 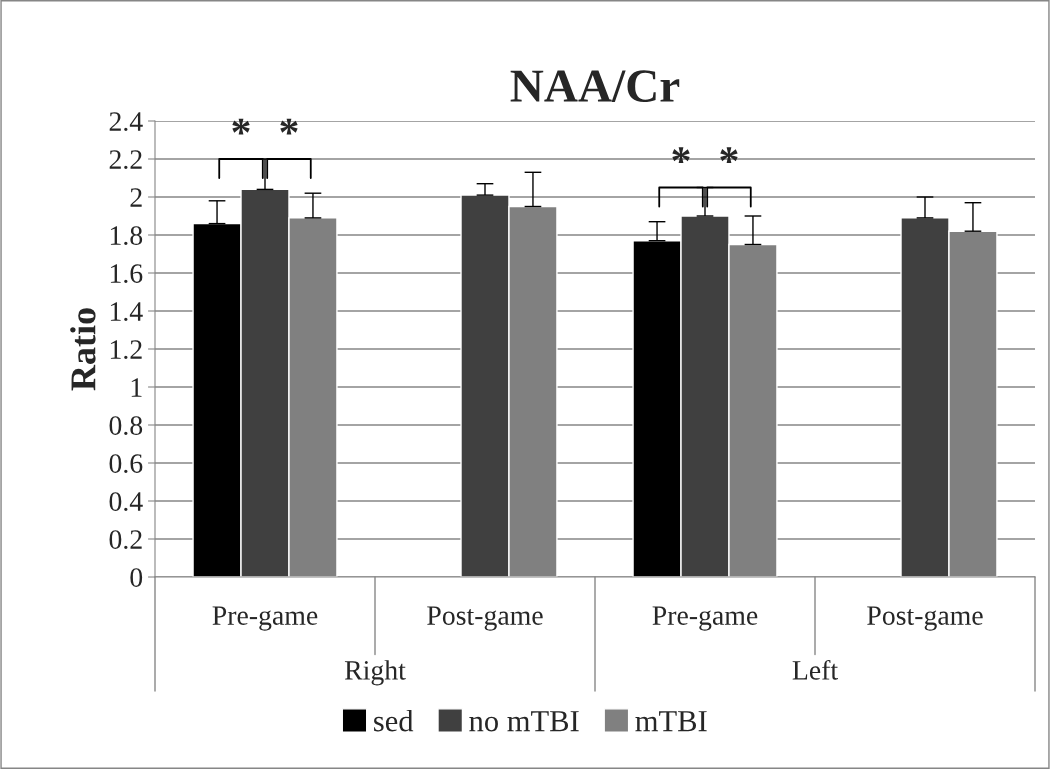 I want to click on chart-title: NAA/Cr, so click(x=595, y=86).